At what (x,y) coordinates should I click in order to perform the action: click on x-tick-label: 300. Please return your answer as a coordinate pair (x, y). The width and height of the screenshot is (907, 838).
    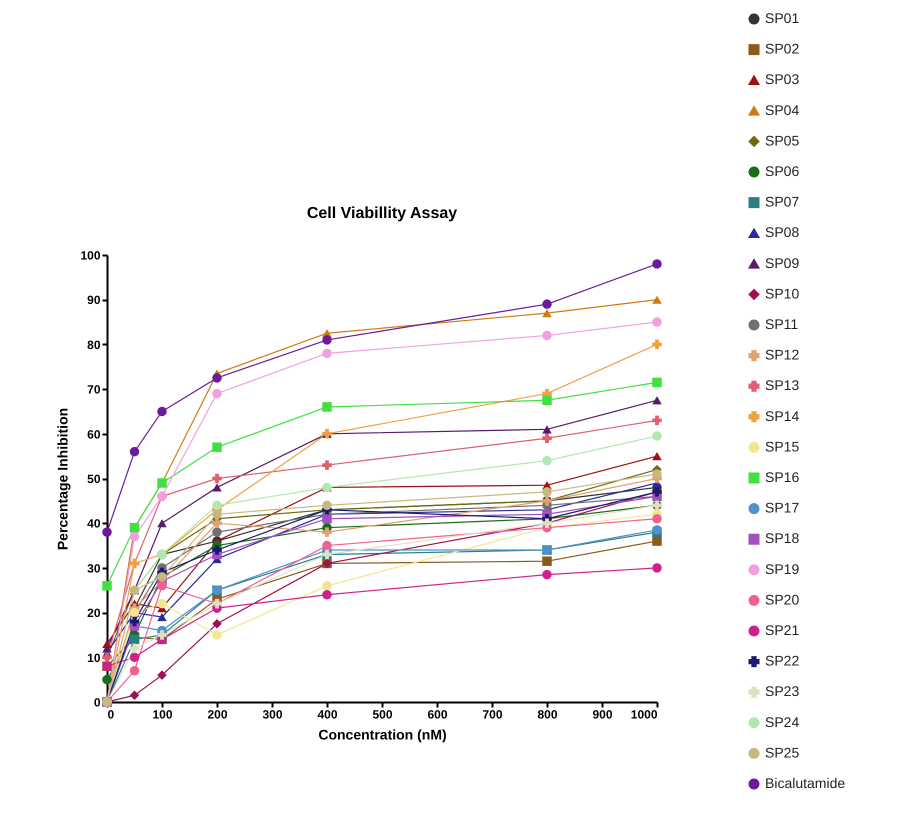
    Looking at the image, I should click on (272, 715).